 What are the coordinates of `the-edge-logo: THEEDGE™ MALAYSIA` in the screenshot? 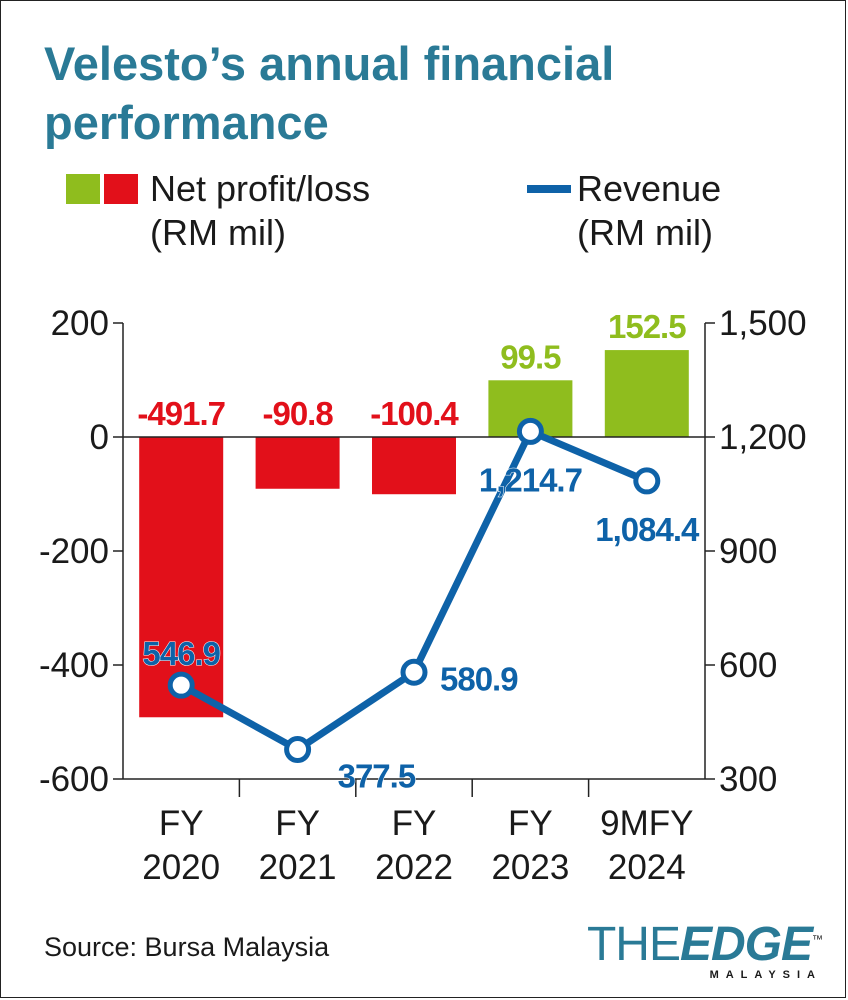 It's located at (705, 950).